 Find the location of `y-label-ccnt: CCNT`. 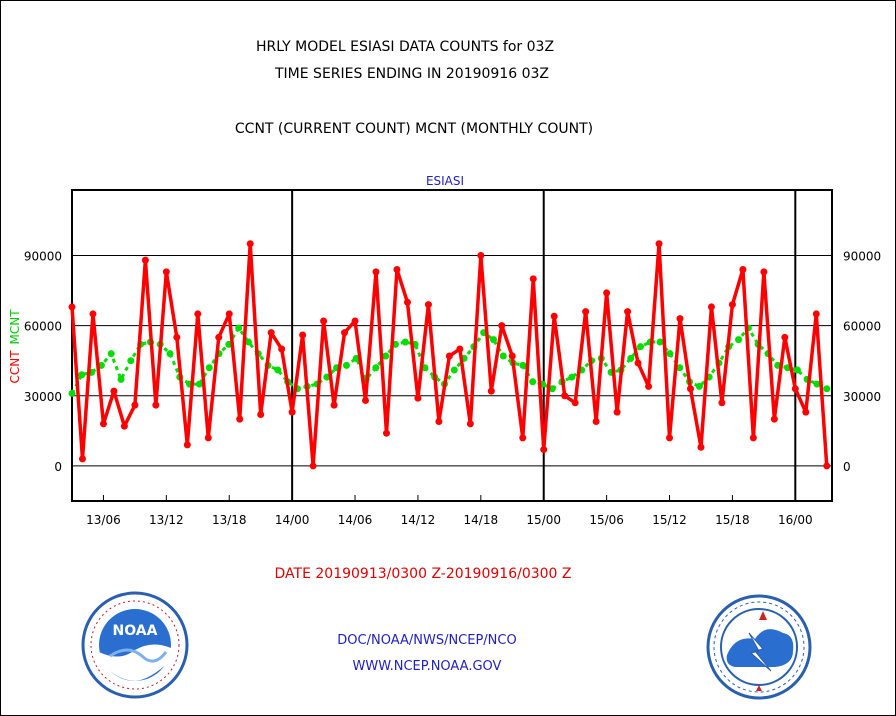

y-label-ccnt: CCNT is located at coordinates (15, 367).